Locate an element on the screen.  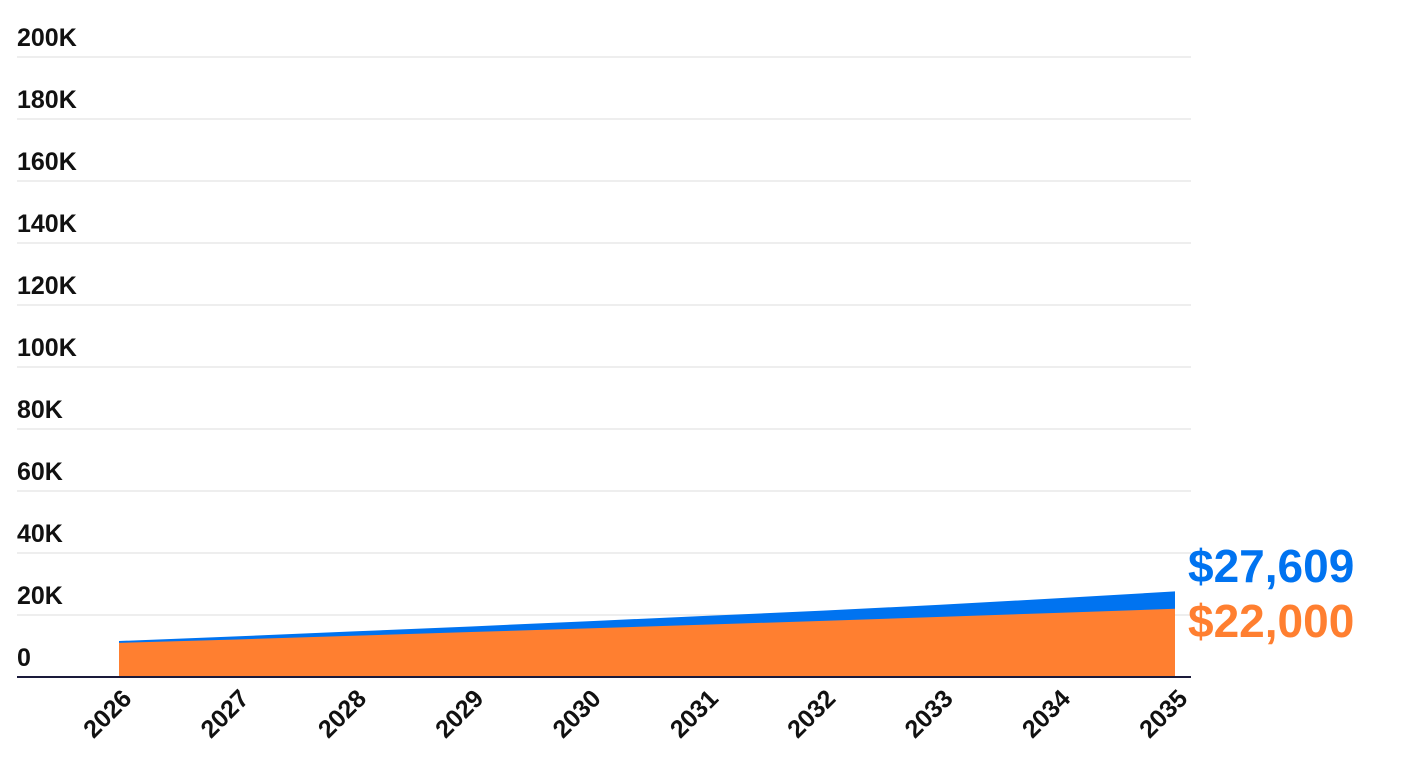
y-tick-label: 200K is located at coordinates (47, 38).